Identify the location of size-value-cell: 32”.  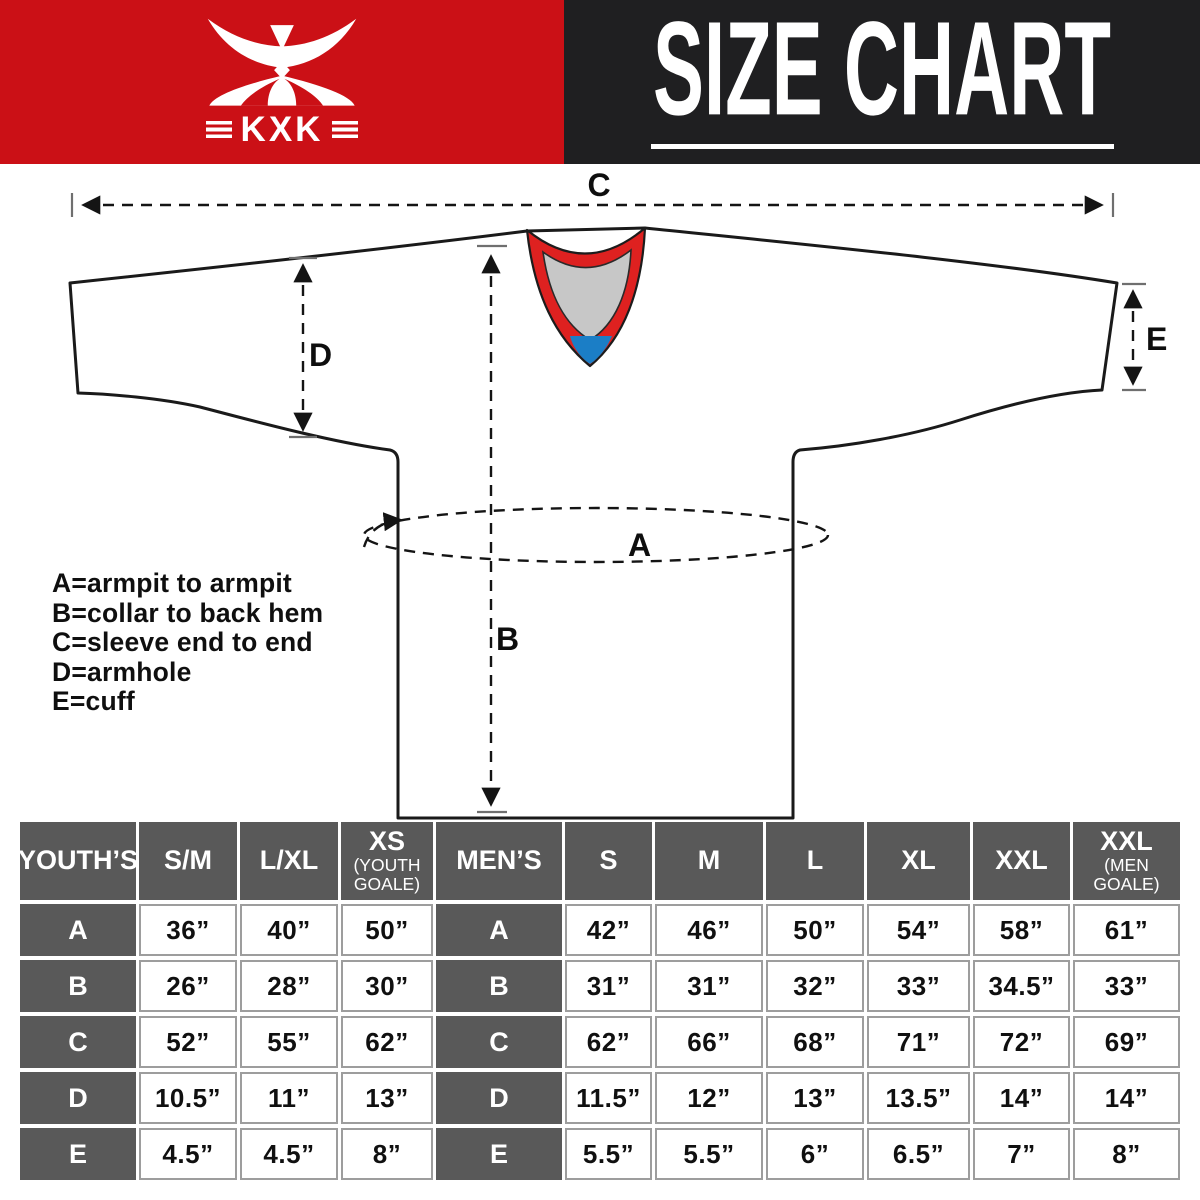
(815, 986).